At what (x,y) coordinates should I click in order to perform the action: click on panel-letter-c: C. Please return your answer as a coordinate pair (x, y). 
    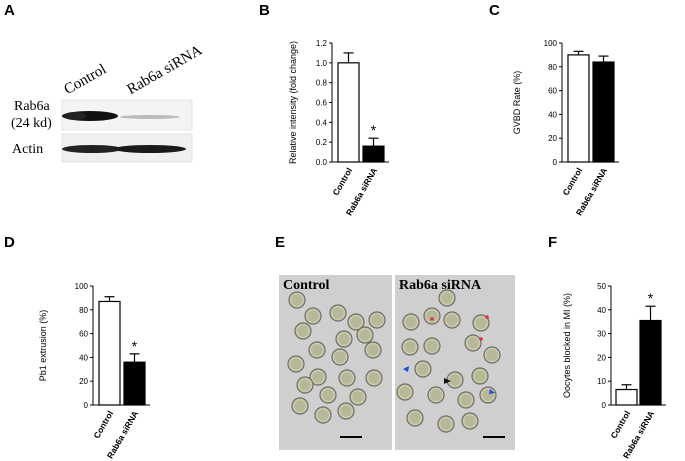
    Looking at the image, I should click on (494, 10).